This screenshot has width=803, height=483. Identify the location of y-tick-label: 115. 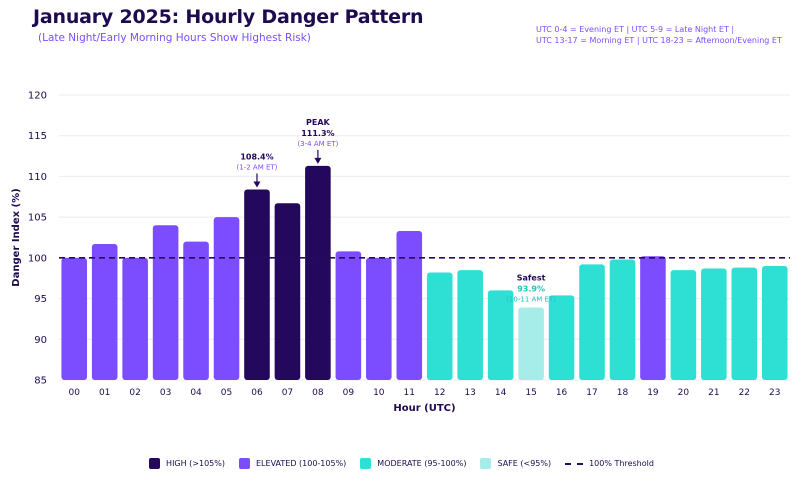
(37, 136).